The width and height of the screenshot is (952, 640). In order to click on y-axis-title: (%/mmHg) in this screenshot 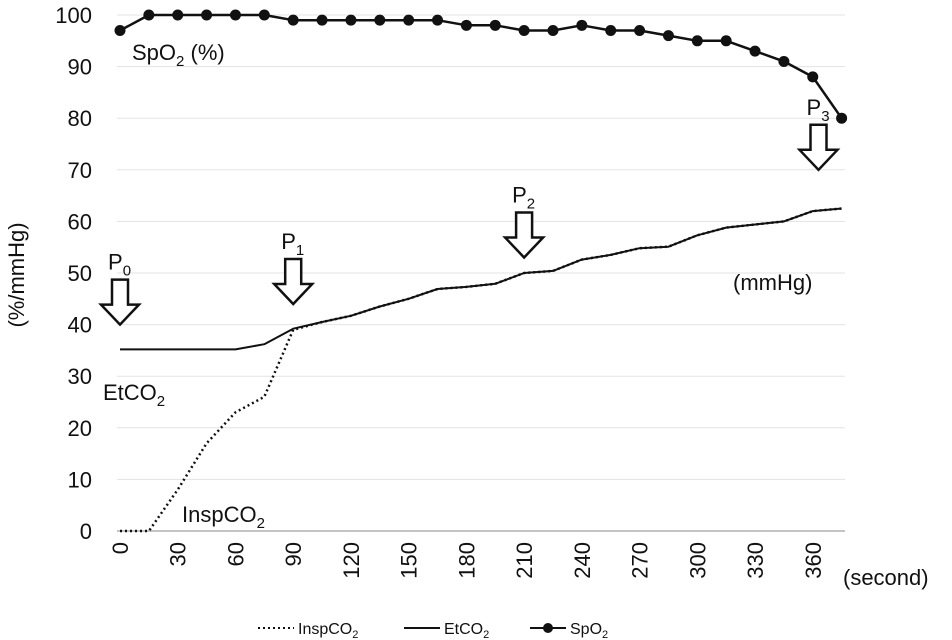, I will do `click(16, 274)`.